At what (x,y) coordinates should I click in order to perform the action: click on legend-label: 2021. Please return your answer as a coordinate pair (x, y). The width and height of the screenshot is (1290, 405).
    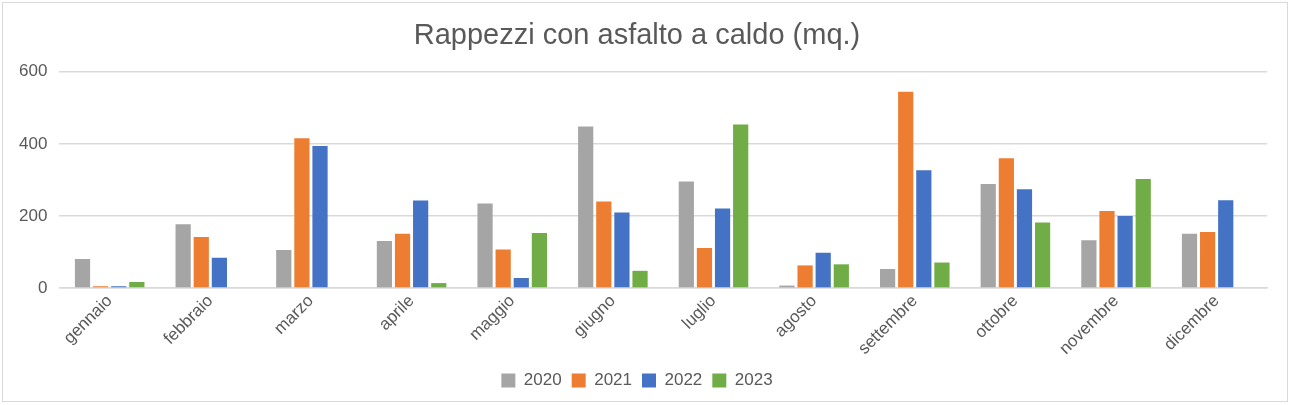
    Looking at the image, I should click on (613, 380).